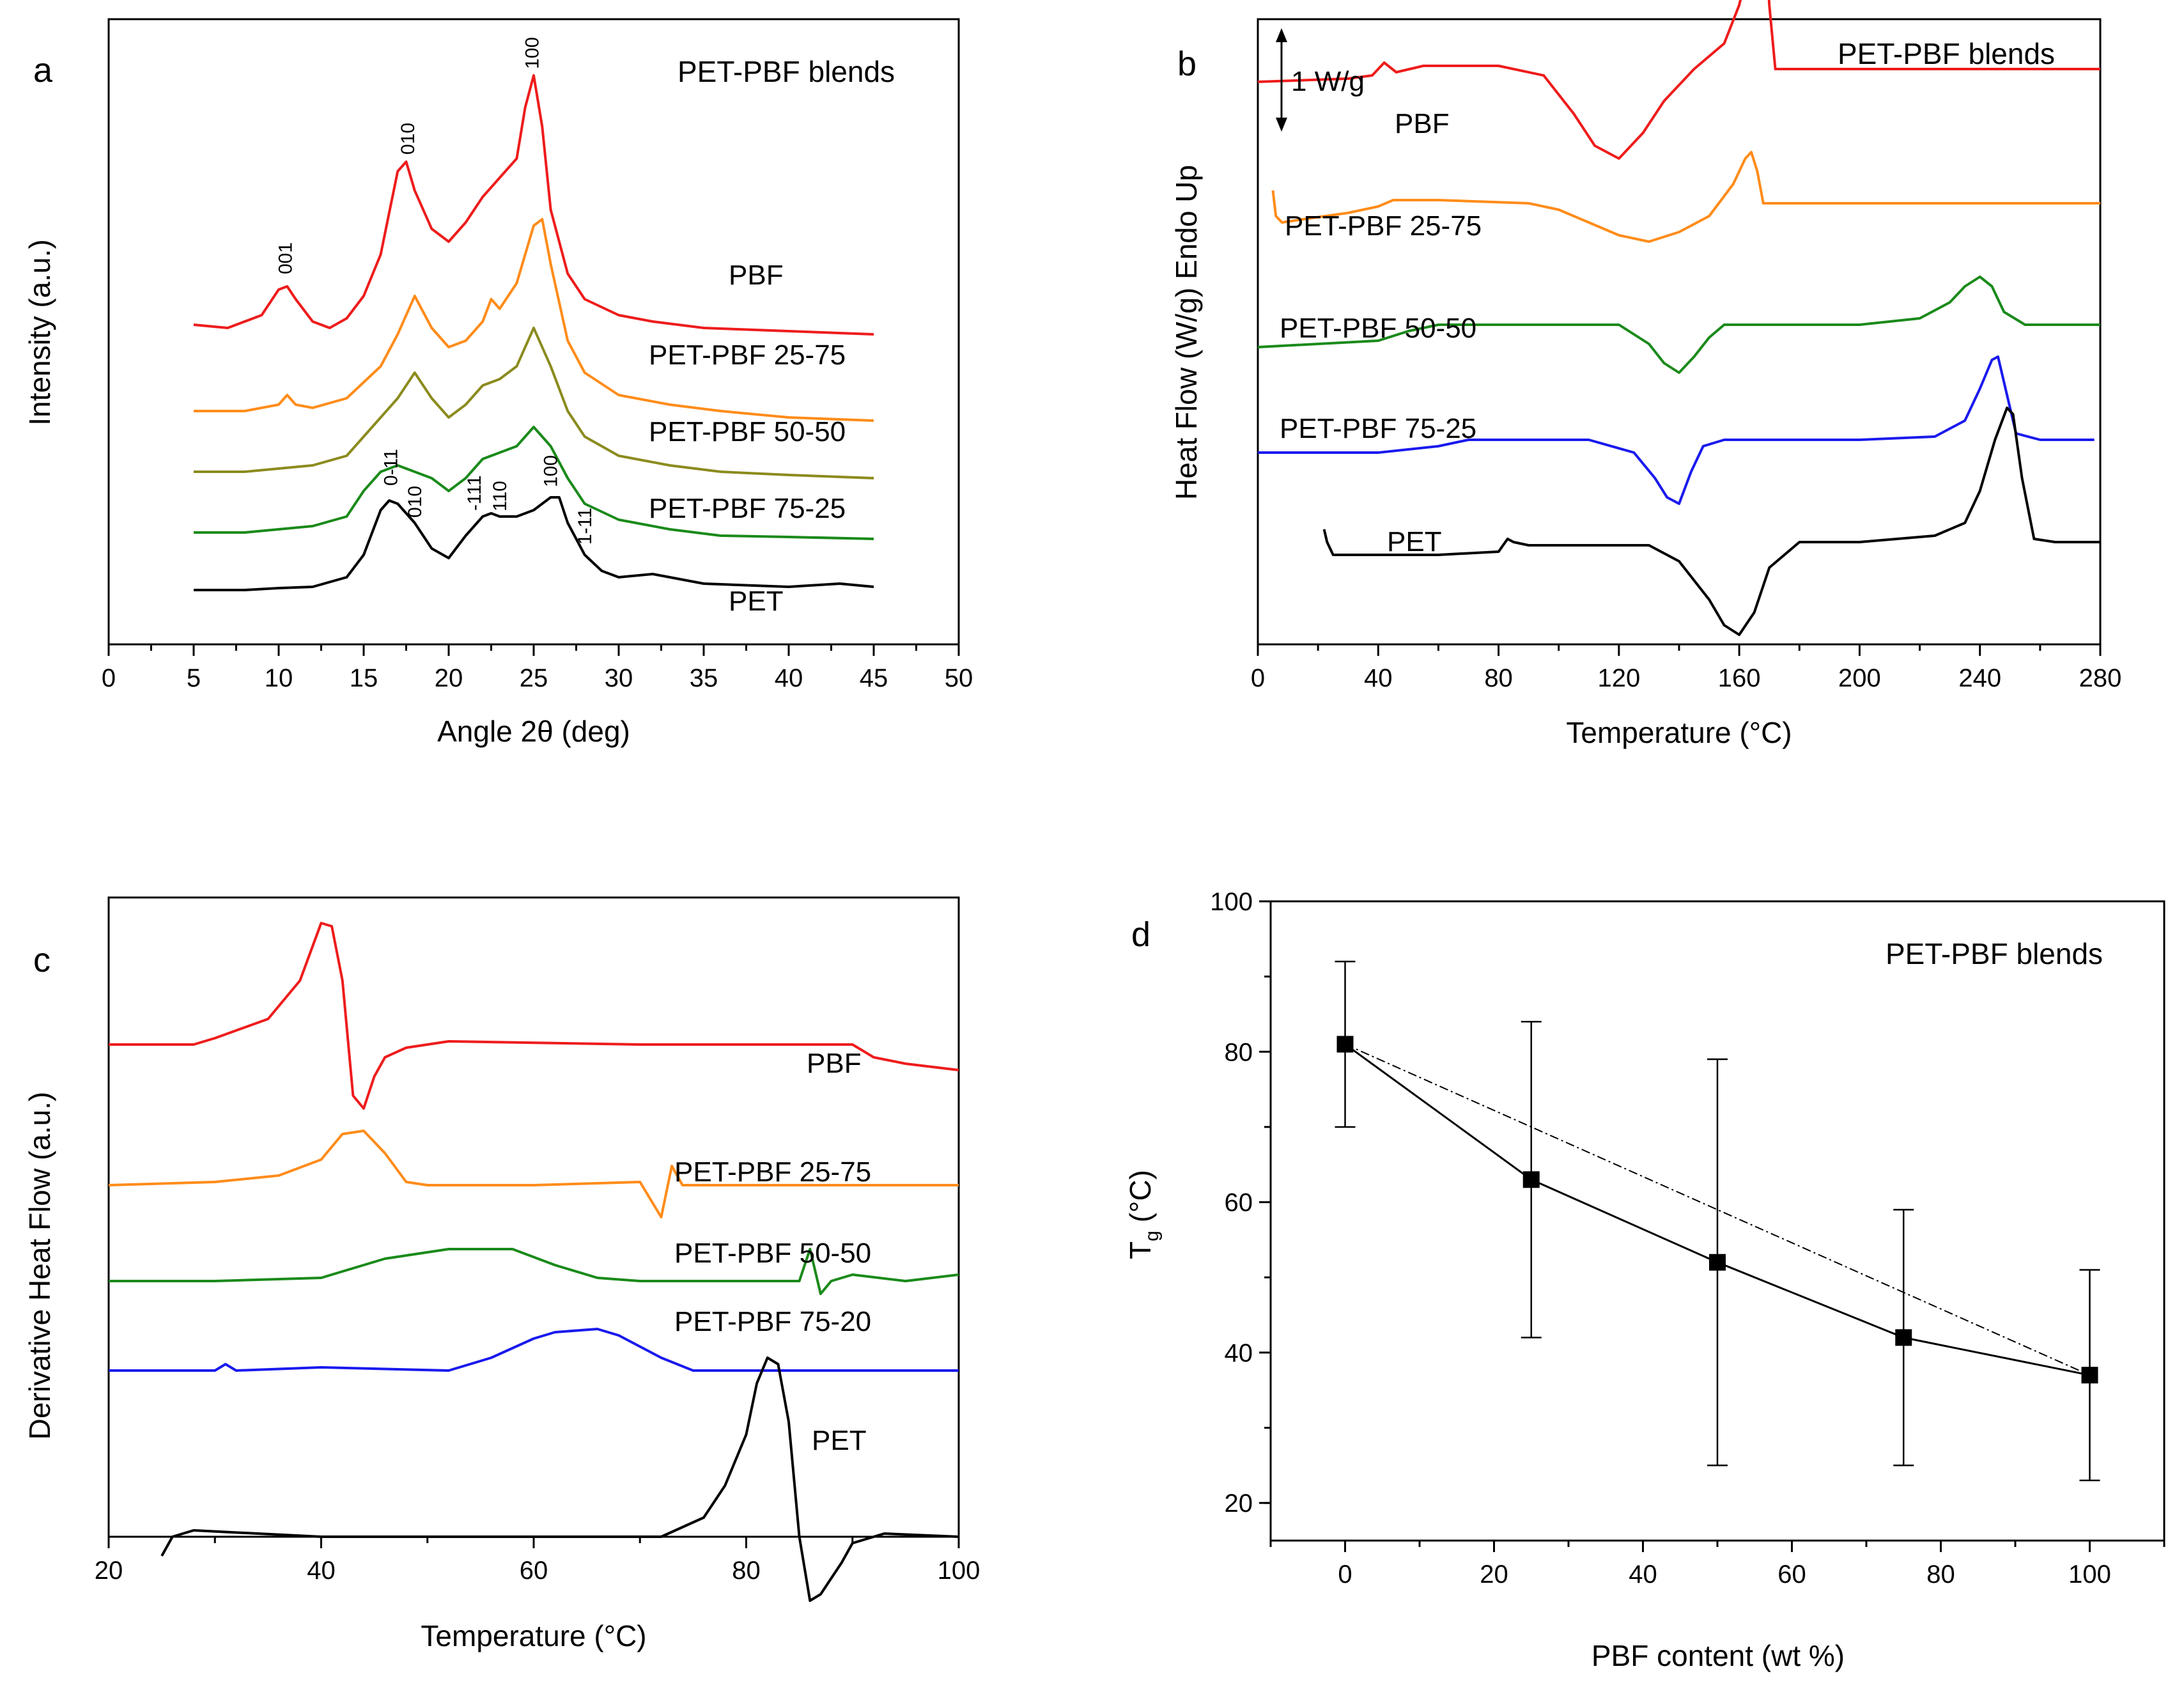  What do you see at coordinates (194, 678) in the screenshot?
I see `x-tick-label-5: 5` at bounding box center [194, 678].